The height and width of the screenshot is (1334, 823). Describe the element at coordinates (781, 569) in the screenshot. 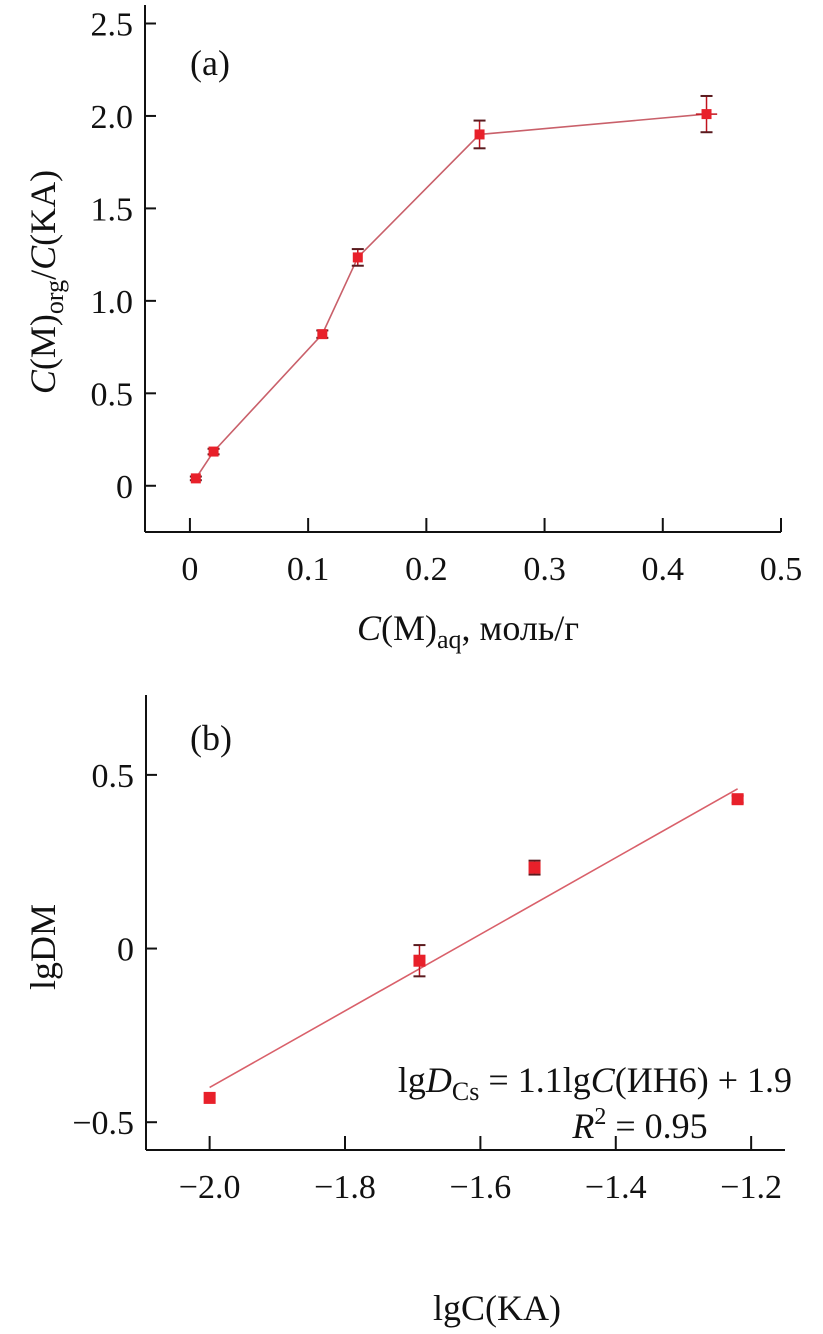

I see `x-tick-label: 0.5` at that location.